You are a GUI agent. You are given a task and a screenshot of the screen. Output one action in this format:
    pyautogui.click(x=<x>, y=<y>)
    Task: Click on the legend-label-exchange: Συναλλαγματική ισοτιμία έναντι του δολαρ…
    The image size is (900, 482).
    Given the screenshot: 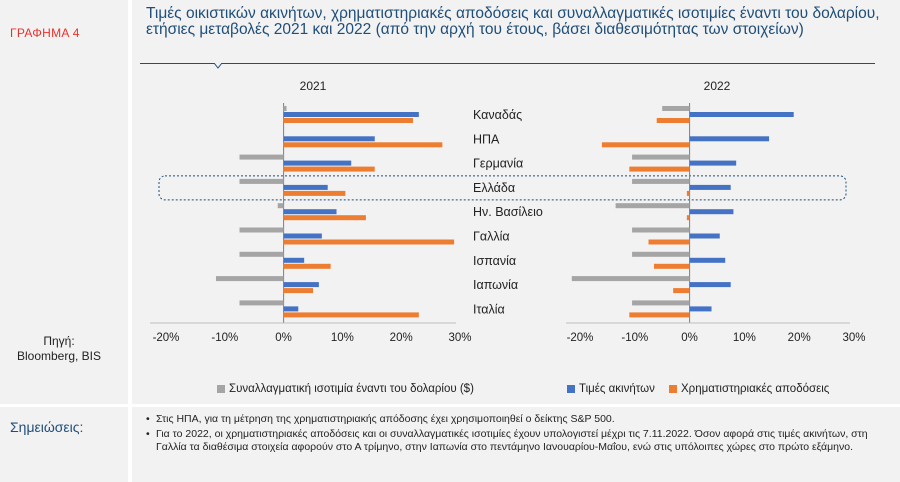 What is the action you would take?
    pyautogui.click(x=351, y=389)
    